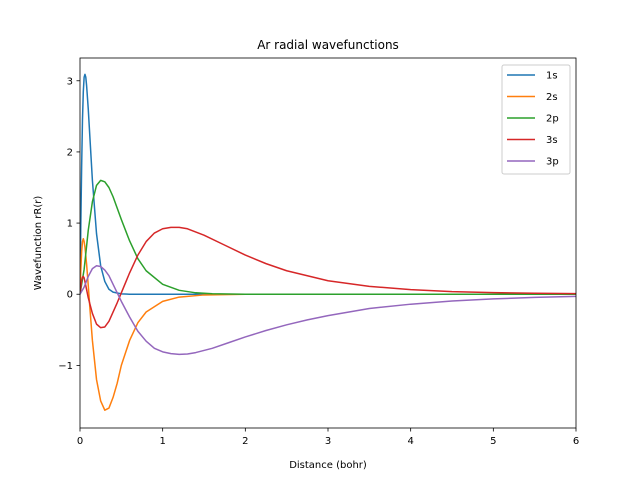 Image resolution: width=640 pixels, height=480 pixels. I want to click on x-tick-label: 1, so click(162, 441).